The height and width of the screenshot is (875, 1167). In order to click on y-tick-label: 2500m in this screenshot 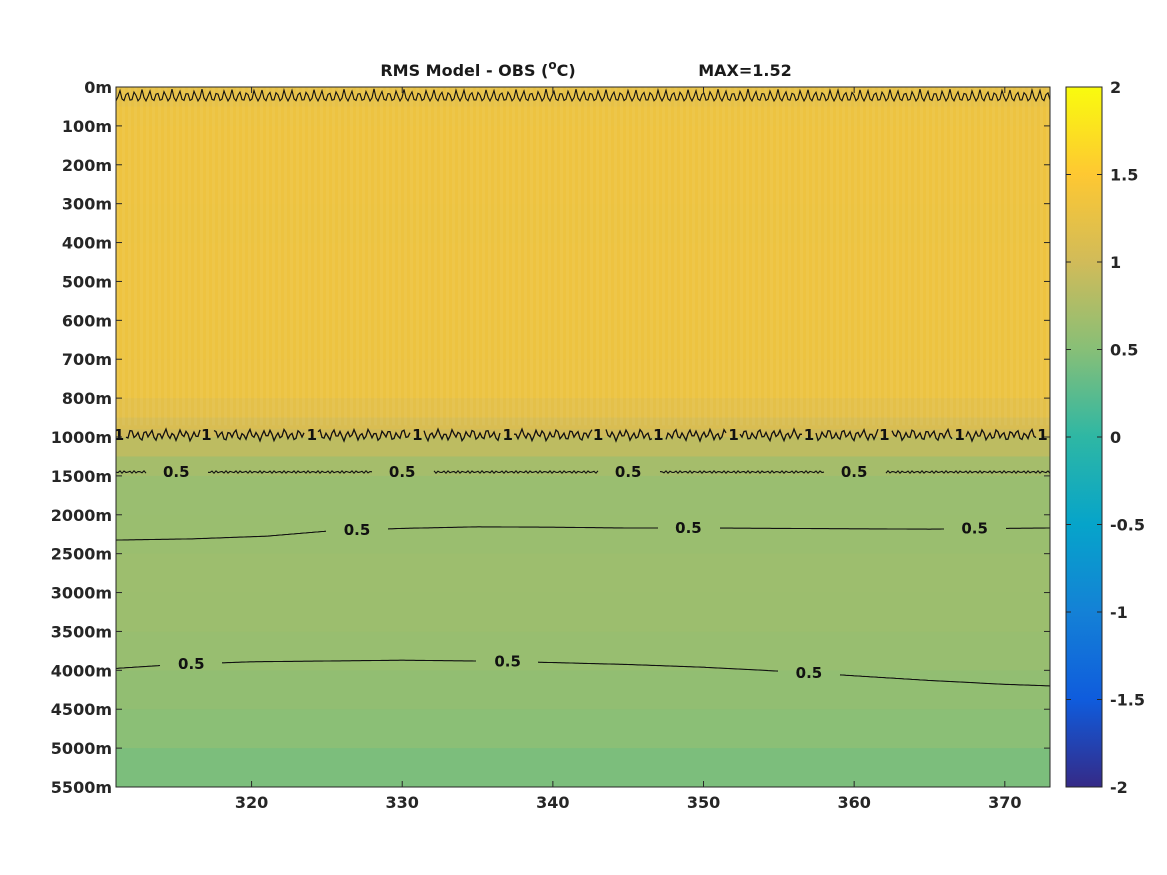, I will do `click(81, 554)`.